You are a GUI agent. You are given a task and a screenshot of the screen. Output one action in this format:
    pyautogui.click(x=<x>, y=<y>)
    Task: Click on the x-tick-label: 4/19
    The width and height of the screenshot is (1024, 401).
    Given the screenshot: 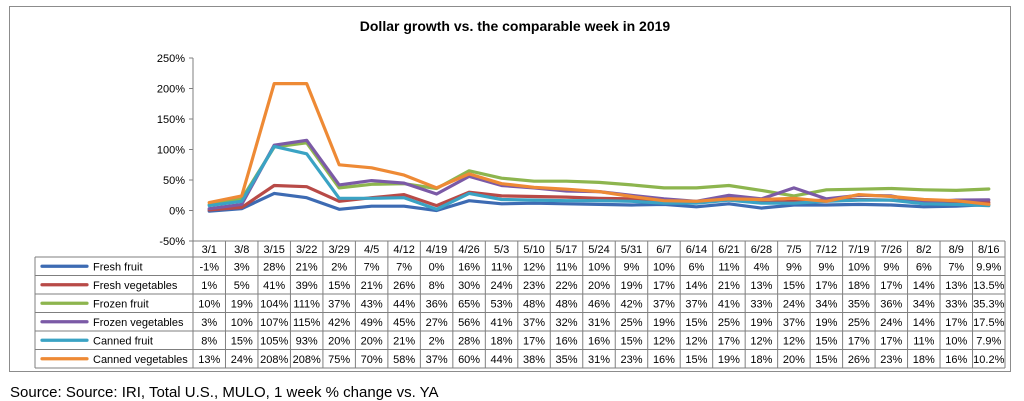 What is the action you would take?
    pyautogui.click(x=436, y=250)
    